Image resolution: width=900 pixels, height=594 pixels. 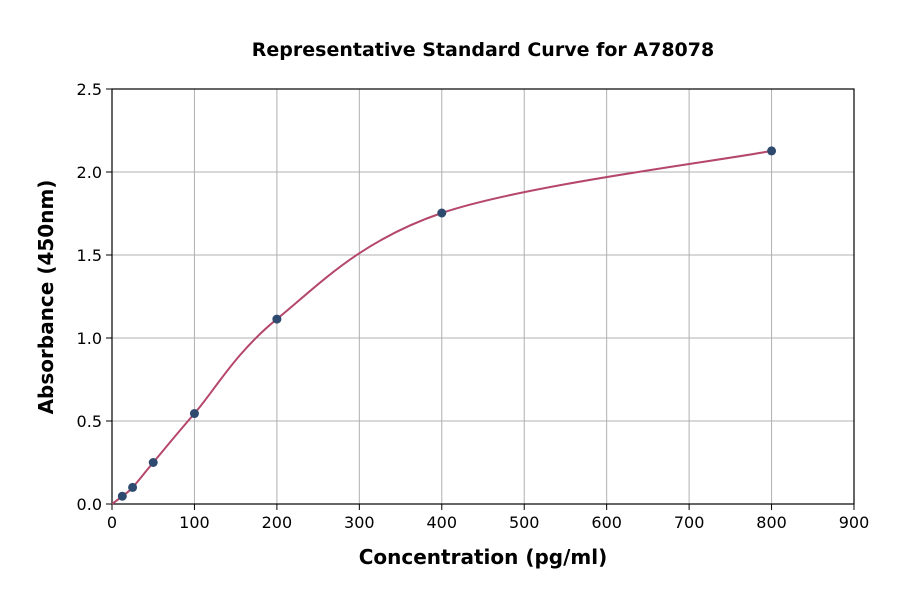 What do you see at coordinates (771, 522) in the screenshot?
I see `x-tick-label: 800` at bounding box center [771, 522].